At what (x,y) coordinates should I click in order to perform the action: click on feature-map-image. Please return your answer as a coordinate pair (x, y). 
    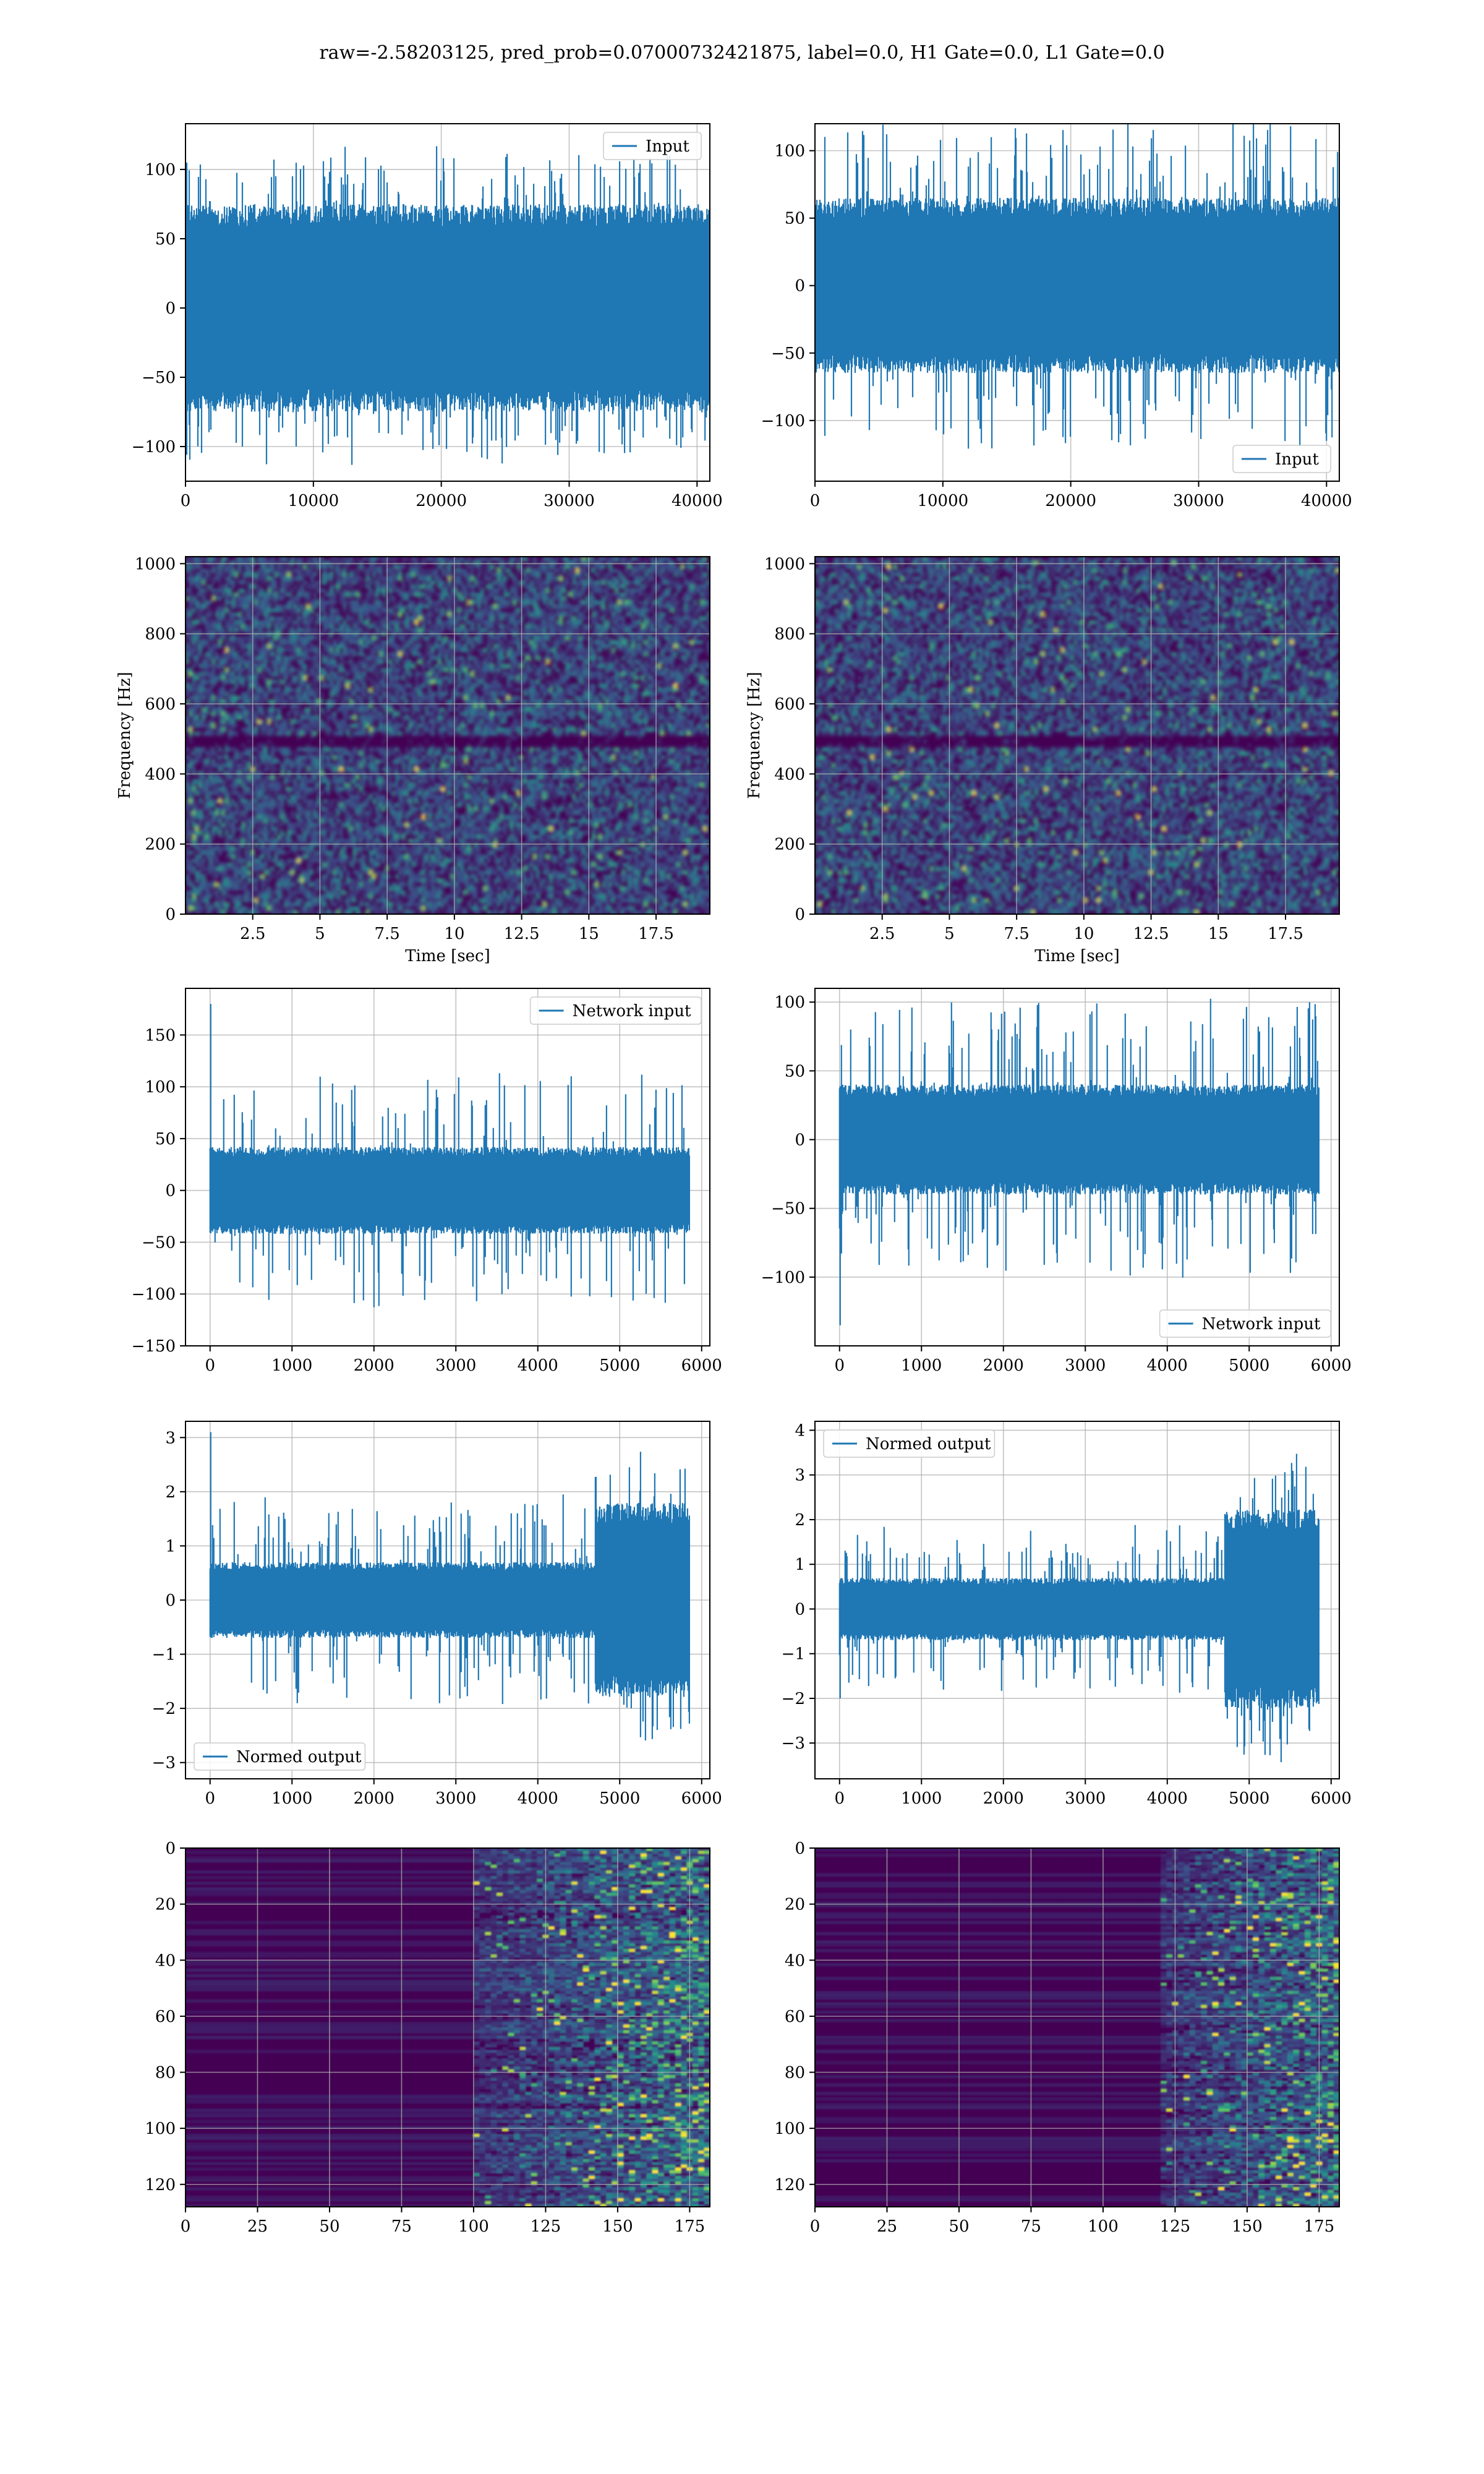
    Looking at the image, I should click on (448, 2027).